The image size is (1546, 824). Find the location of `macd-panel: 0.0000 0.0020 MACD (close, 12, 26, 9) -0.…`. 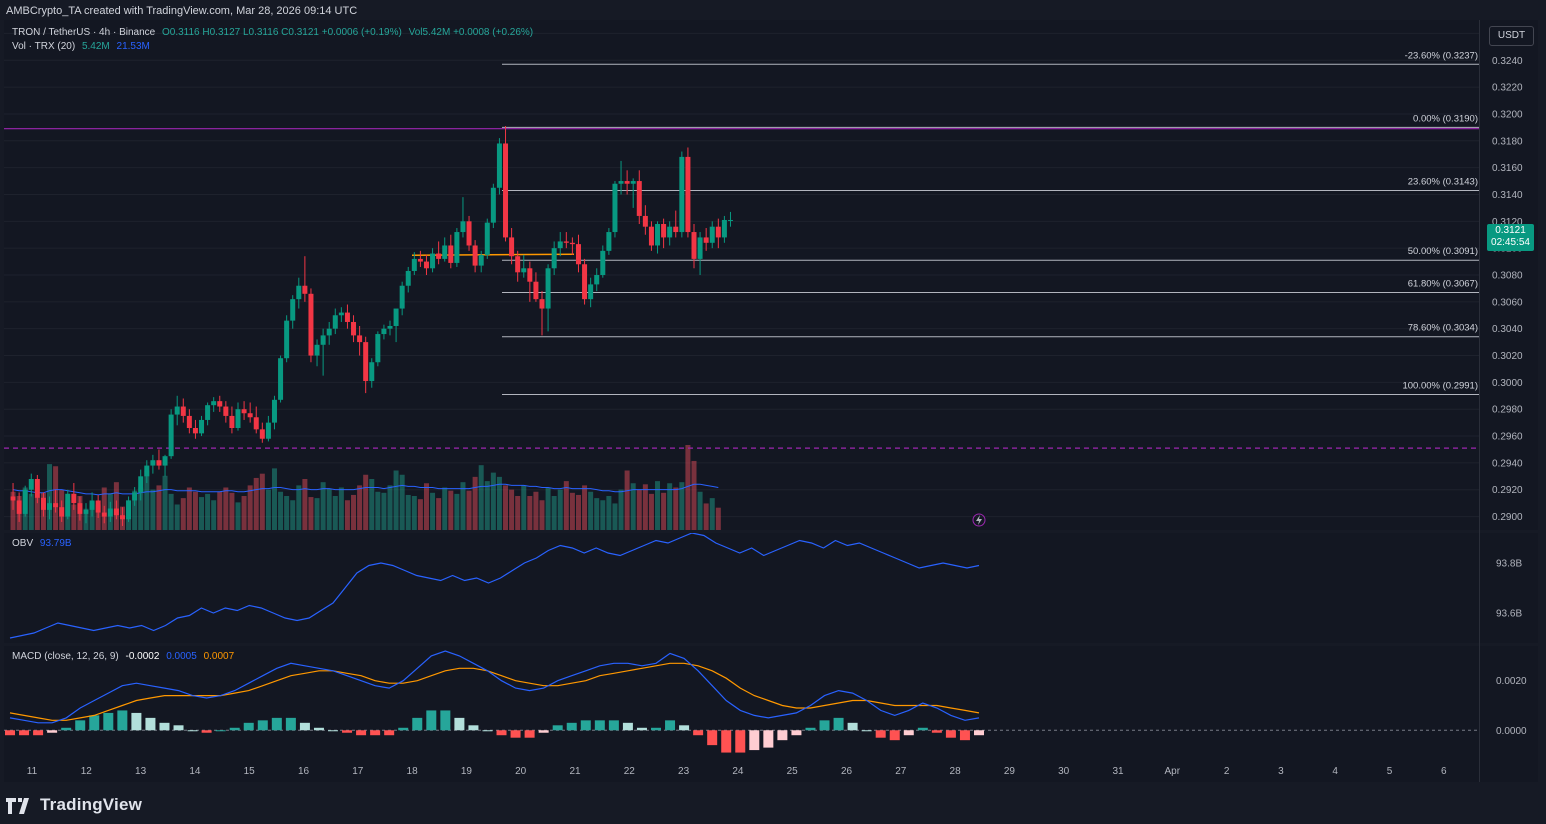

macd-panel: 0.0000 0.0020 MACD (close, 12, 26, 9) -0.… is located at coordinates (771, 703).